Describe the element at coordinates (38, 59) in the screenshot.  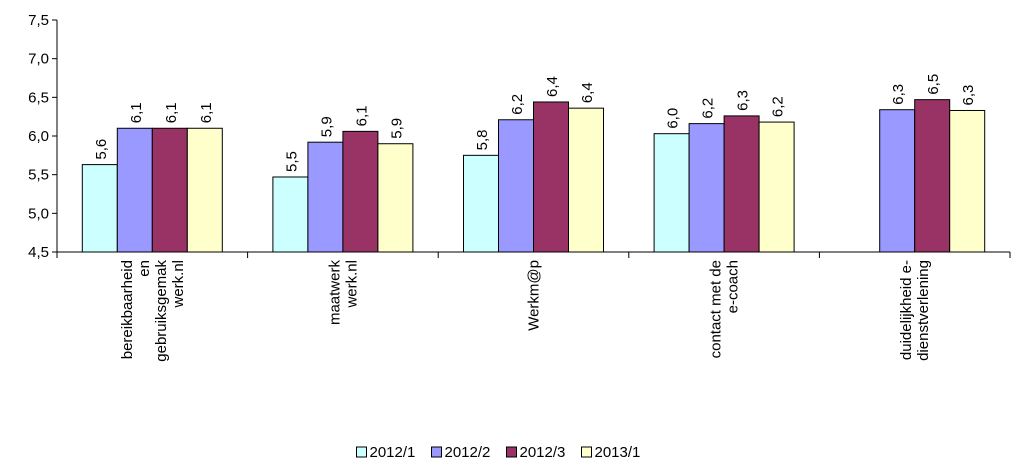
I see `y-tick-label: 7,0` at that location.